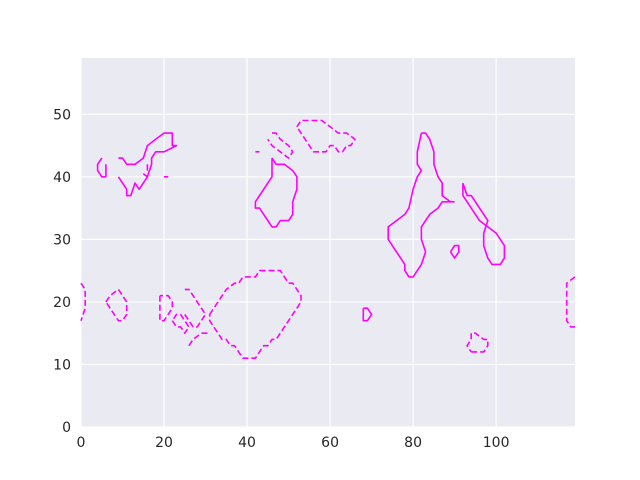 The image size is (640, 480). What do you see at coordinates (293, 443) in the screenshot?
I see `x-axis-tick-labels: 0 20 40 60 80 100` at bounding box center [293, 443].